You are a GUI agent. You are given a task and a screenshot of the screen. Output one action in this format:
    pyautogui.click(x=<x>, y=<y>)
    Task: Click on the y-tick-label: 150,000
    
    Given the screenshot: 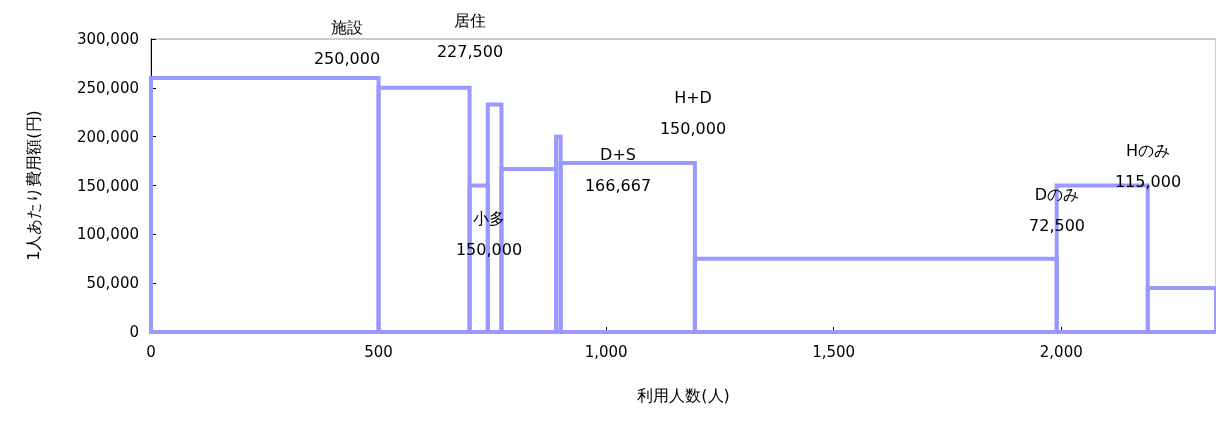 What is the action you would take?
    pyautogui.click(x=107, y=185)
    